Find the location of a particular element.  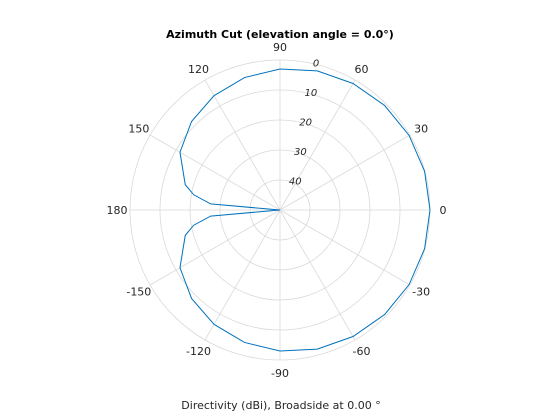

radial-tick-label: 40 is located at coordinates (295, 181).